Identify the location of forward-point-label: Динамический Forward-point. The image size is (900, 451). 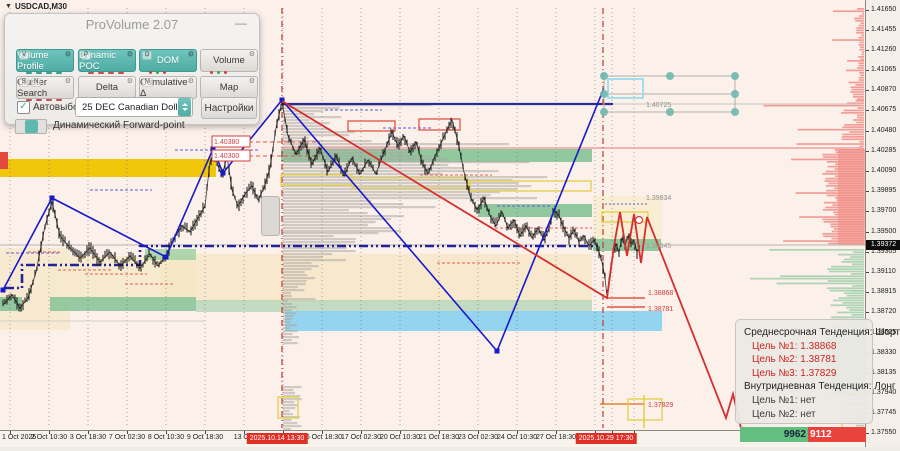
(119, 125).